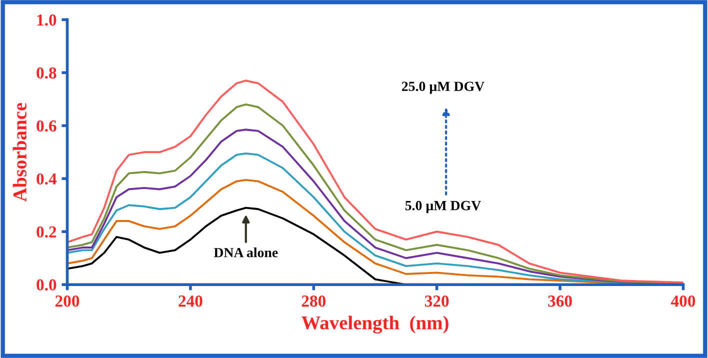 This screenshot has width=708, height=358. I want to click on y-axis-title: Absorbance, so click(19, 152).